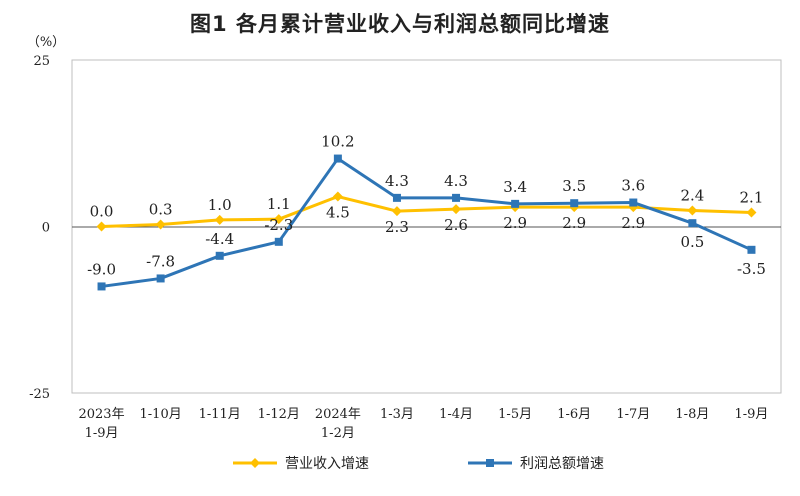 This screenshot has width=800, height=496. I want to click on data-label-revenue: 1.1, so click(279, 204).